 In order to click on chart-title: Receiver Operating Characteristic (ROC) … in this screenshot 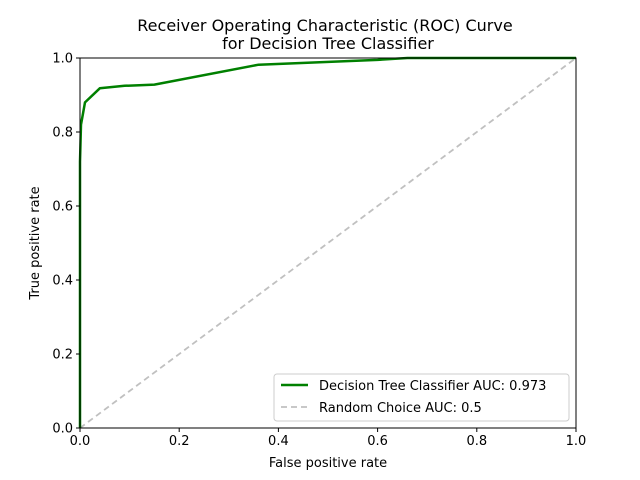, I will do `click(324, 25)`.